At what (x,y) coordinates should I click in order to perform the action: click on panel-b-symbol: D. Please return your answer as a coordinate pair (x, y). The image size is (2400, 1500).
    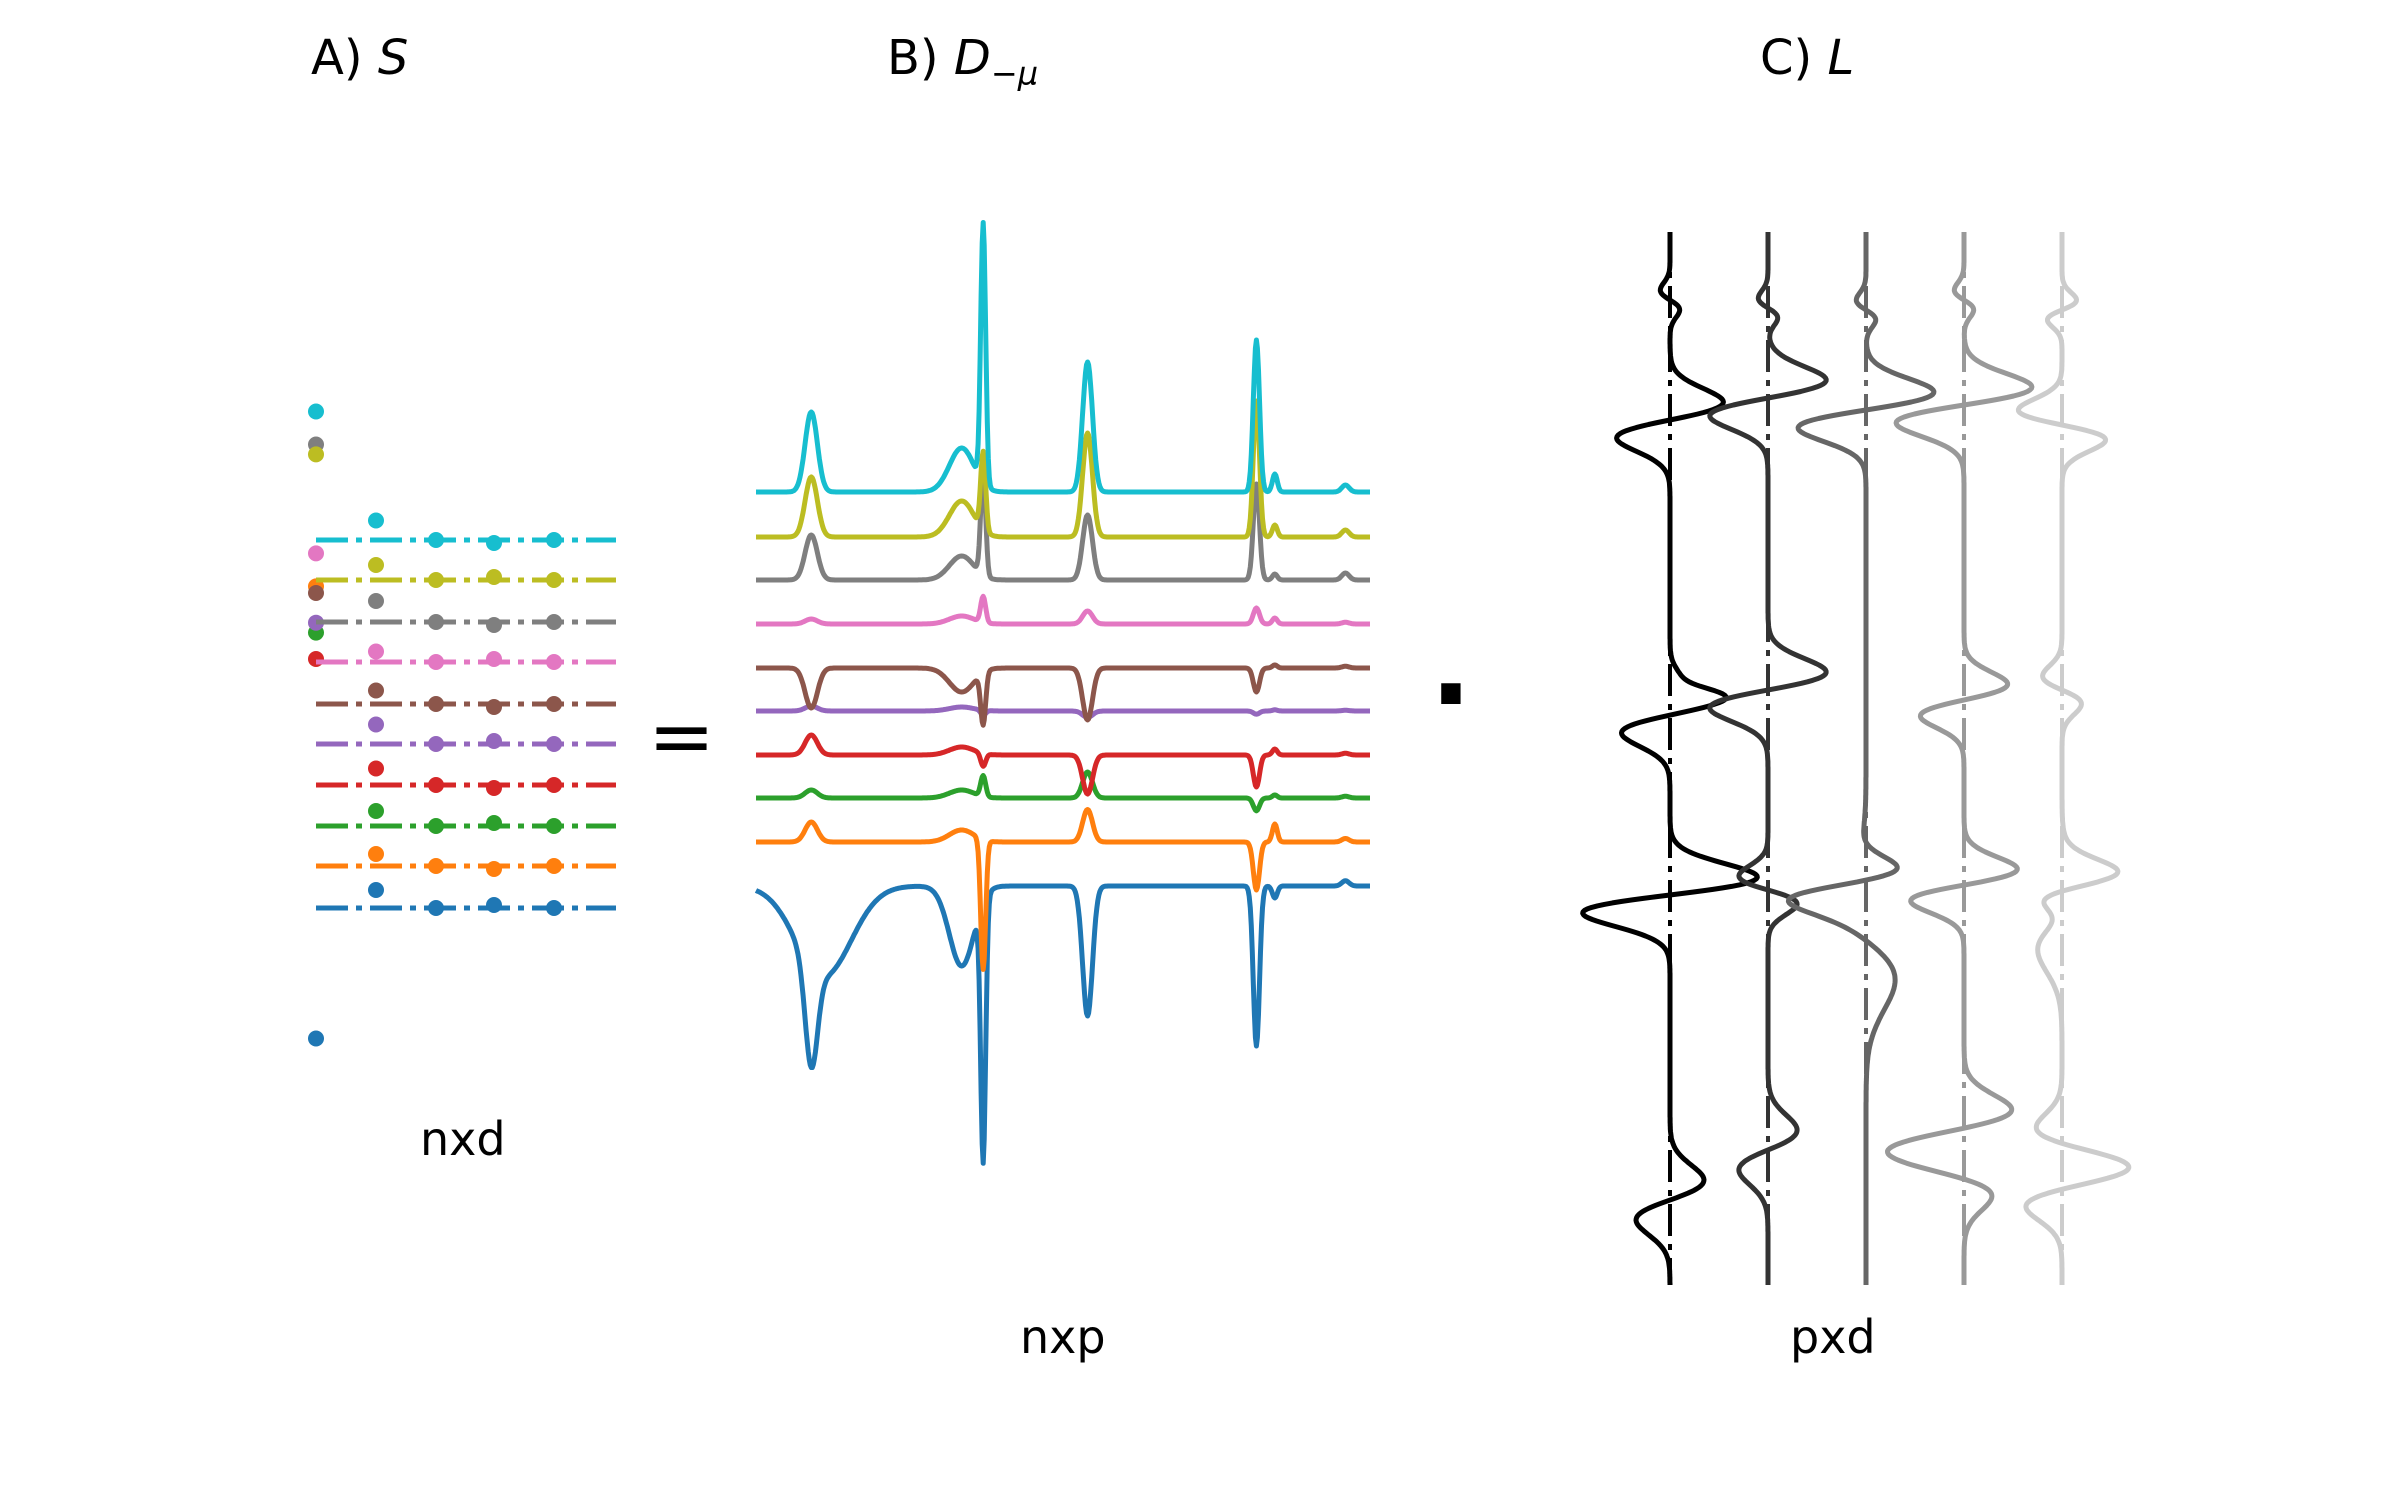
    Looking at the image, I should click on (972, 58).